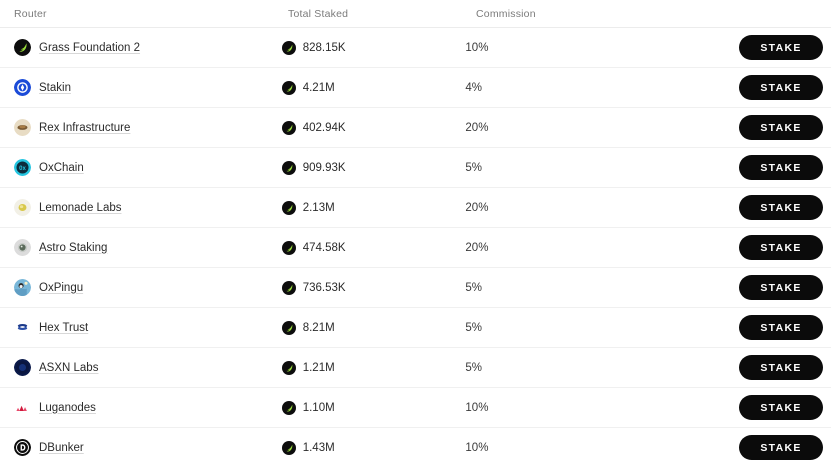 This screenshot has width=831, height=461. I want to click on total-staked-value: 474.58K, so click(324, 247).